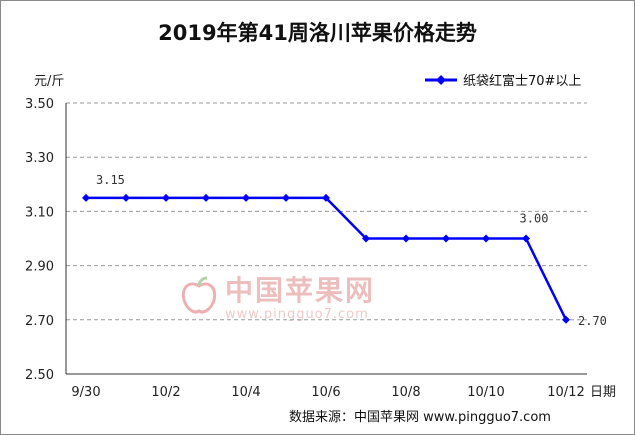 The height and width of the screenshot is (435, 635). What do you see at coordinates (49, 81) in the screenshot?
I see `y-axis-unit-label: 元/斤` at bounding box center [49, 81].